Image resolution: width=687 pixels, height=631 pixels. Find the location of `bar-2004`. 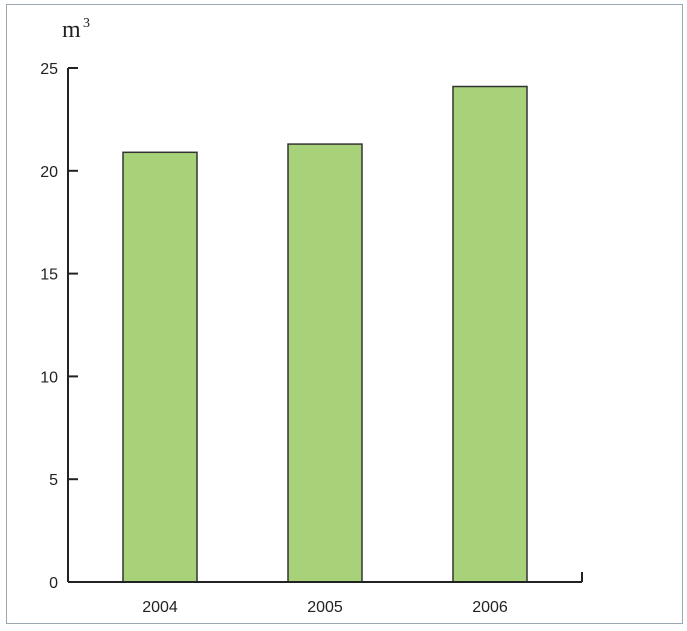

bar-2004 is located at coordinates (160, 367).